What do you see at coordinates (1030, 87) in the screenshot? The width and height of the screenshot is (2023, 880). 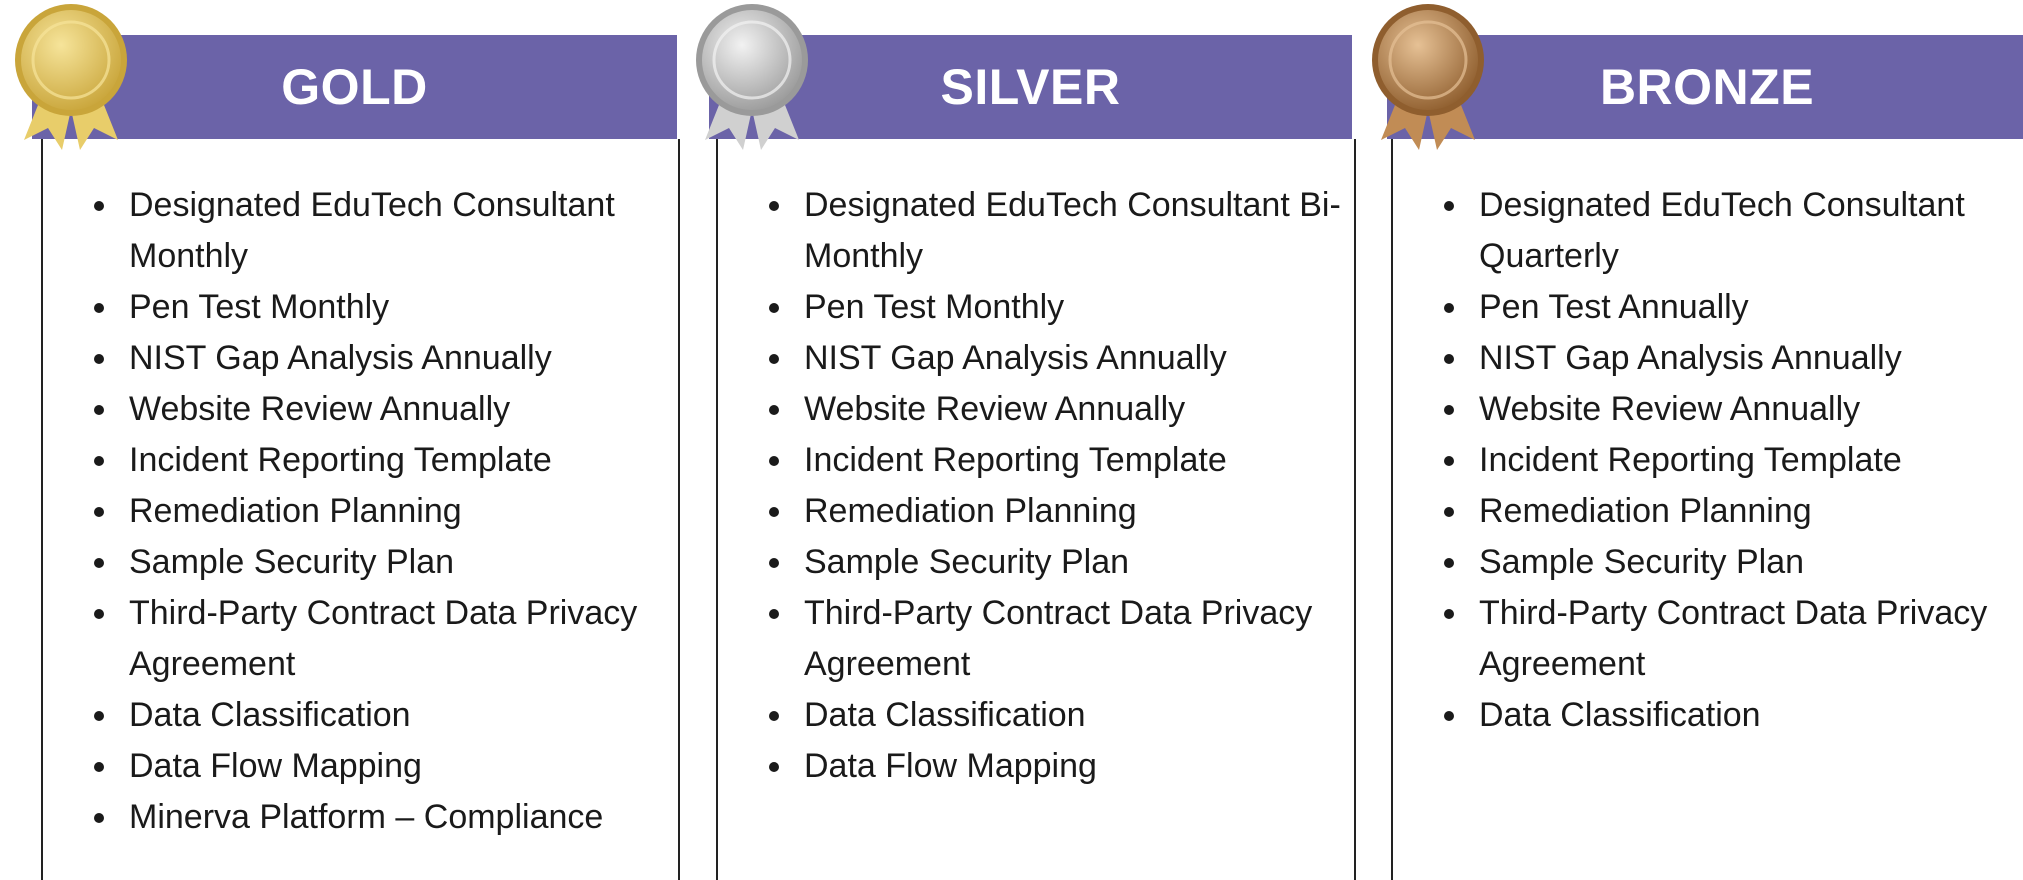 I see `tier-header: SILVER` at bounding box center [1030, 87].